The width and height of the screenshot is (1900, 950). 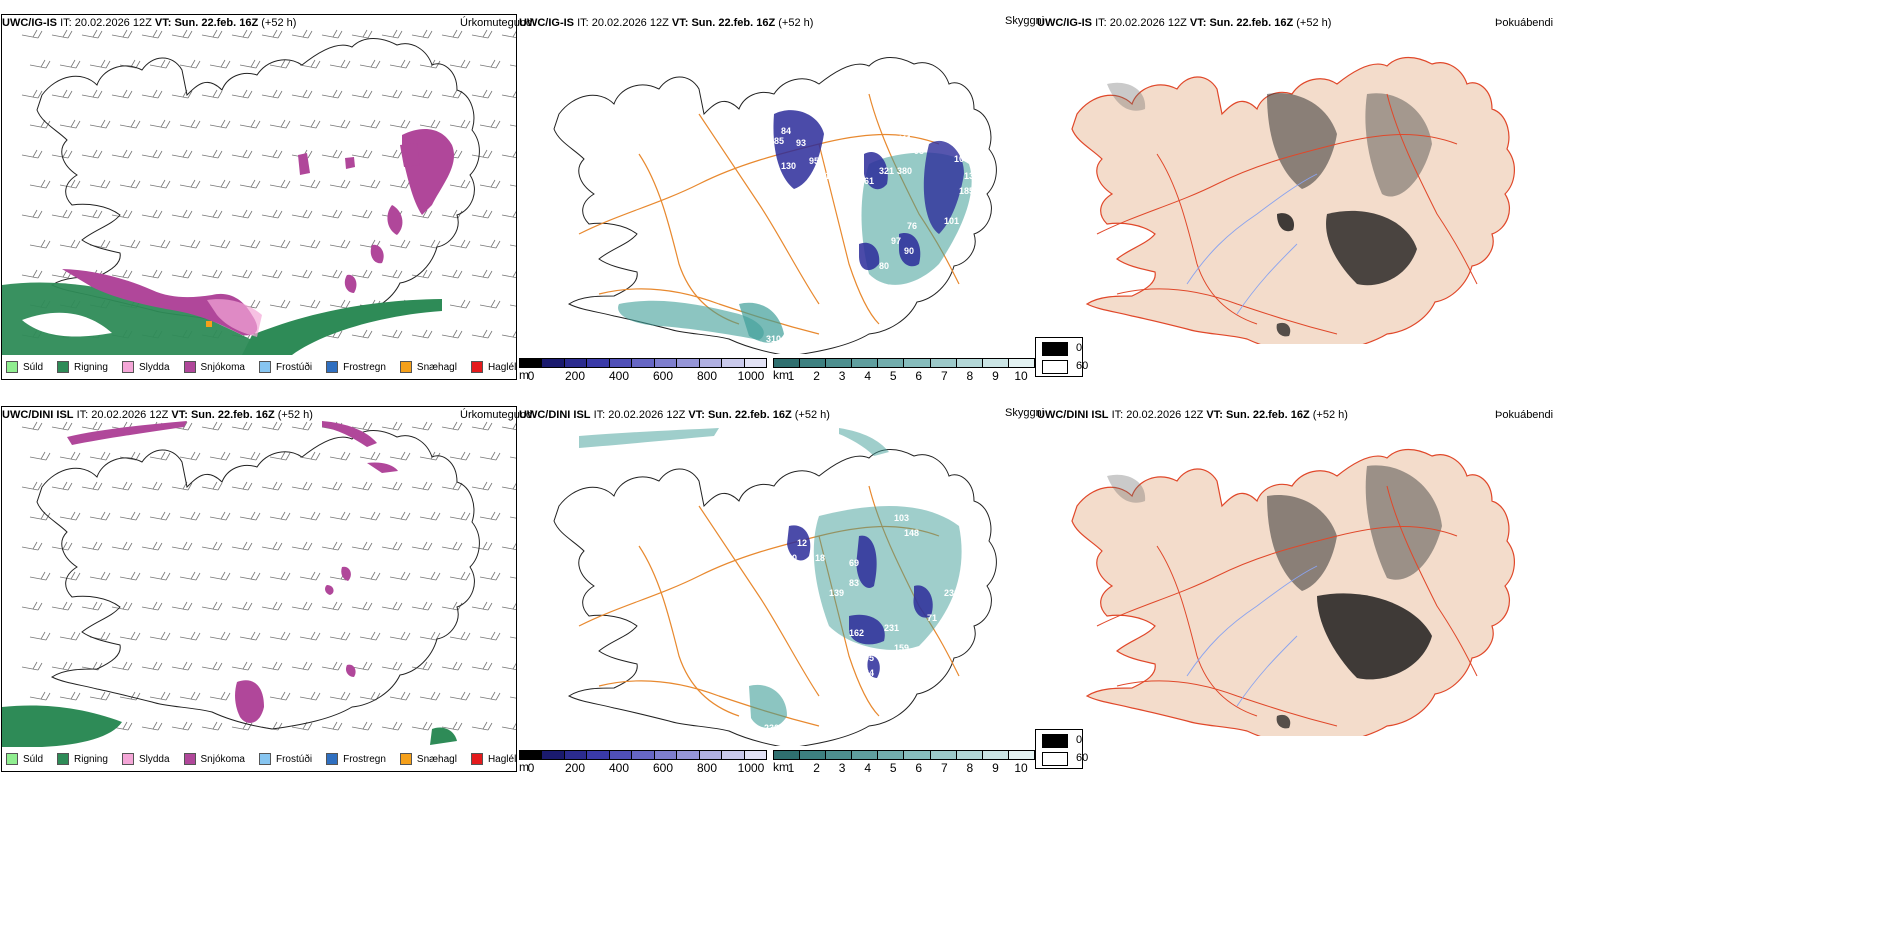 I want to click on road-line, so click(x=1277, y=184).